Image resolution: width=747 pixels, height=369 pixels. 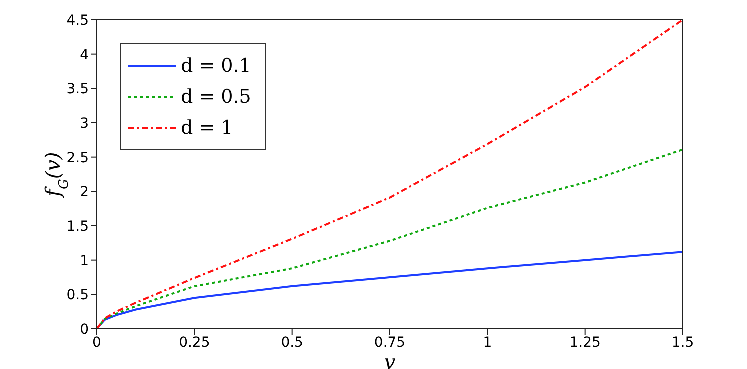 What do you see at coordinates (216, 65) in the screenshot?
I see `legend-label: d = 0.1` at bounding box center [216, 65].